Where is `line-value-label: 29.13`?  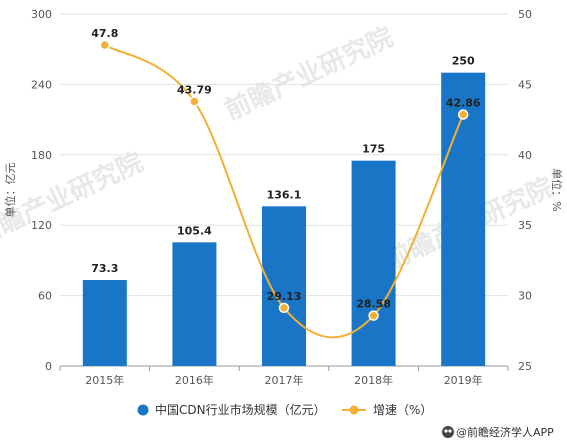 line-value-label: 29.13 is located at coordinates (284, 296).